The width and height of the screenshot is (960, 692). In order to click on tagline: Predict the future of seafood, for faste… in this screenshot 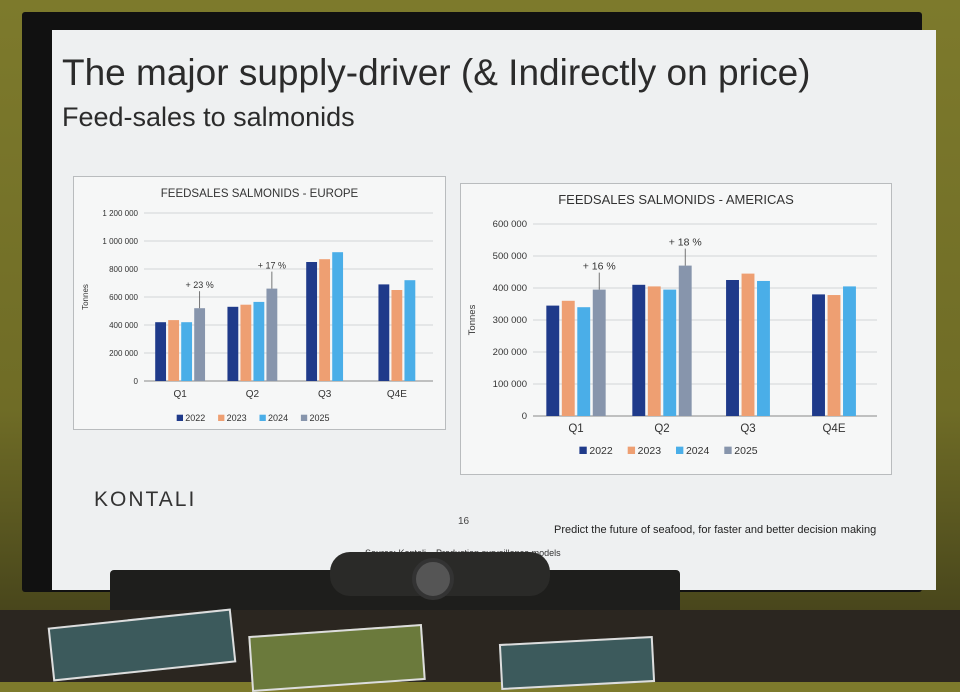, I will do `click(715, 530)`.